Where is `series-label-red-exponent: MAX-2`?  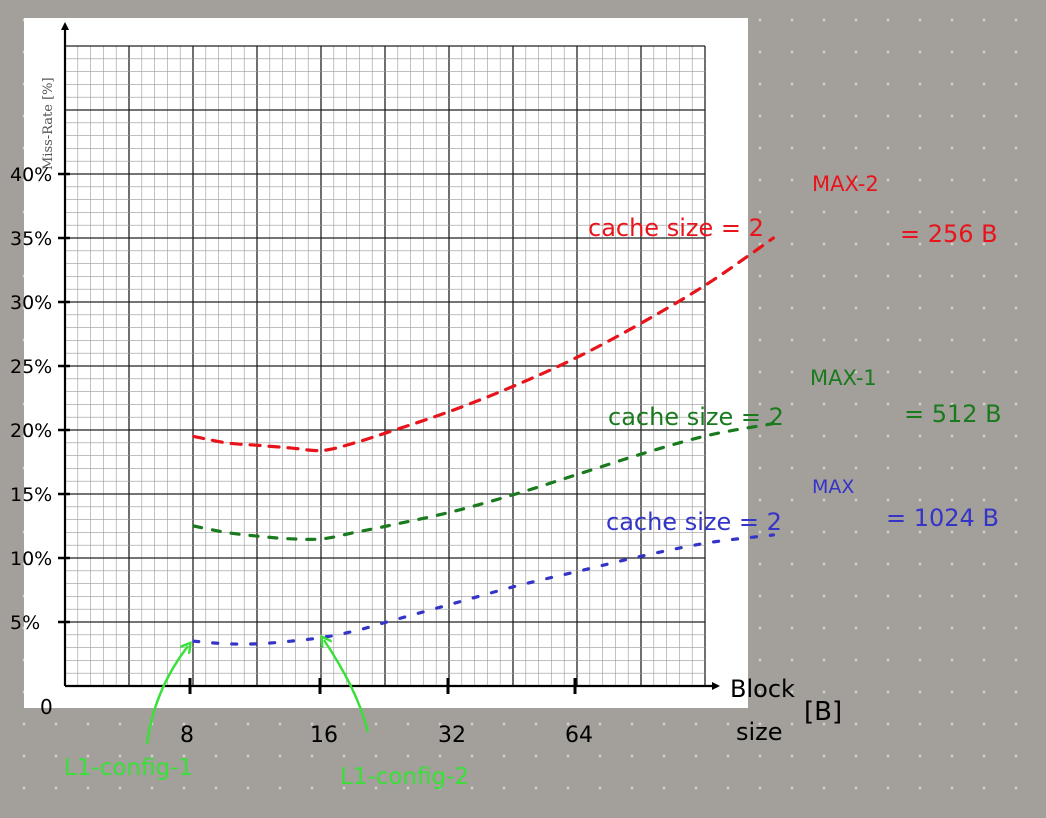 series-label-red-exponent: MAX-2 is located at coordinates (845, 184).